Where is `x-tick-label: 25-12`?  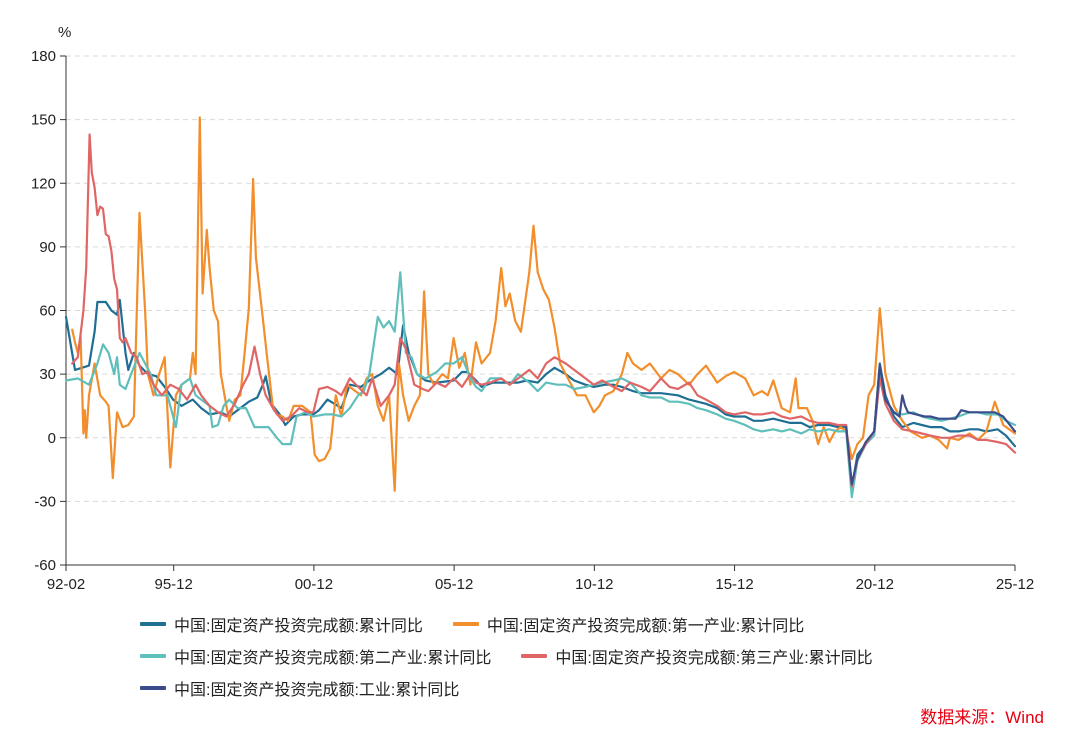
x-tick-label: 25-12 is located at coordinates (1015, 584).